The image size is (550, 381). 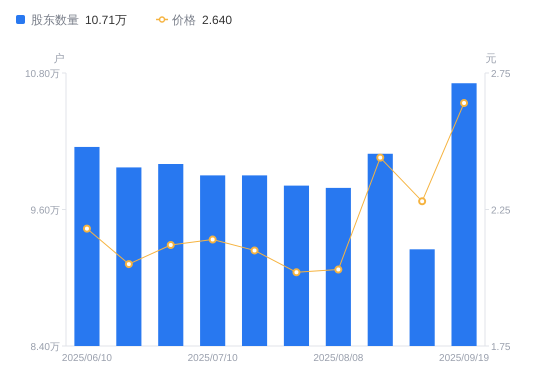 I want to click on y2-tick-label: 2.25, so click(x=501, y=211).